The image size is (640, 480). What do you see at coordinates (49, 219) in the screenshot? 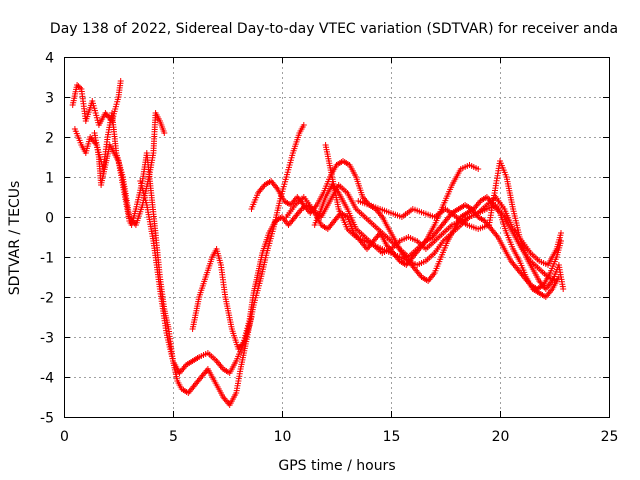
I see `y-tick-label: 0` at bounding box center [49, 219].